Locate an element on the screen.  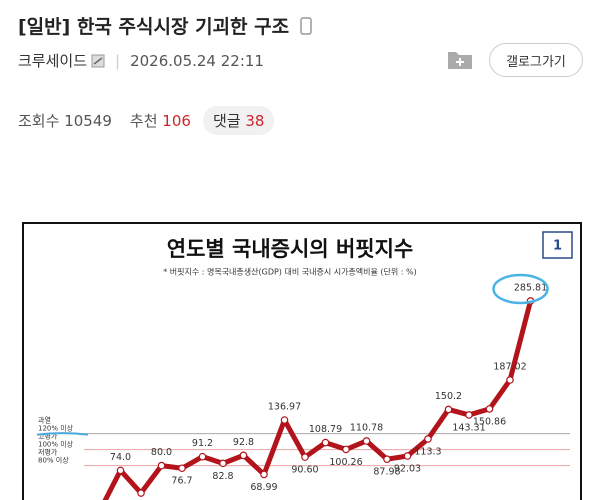
post-stats: 조회수 10549 추천 106 댓글 38 is located at coordinates (146, 120).